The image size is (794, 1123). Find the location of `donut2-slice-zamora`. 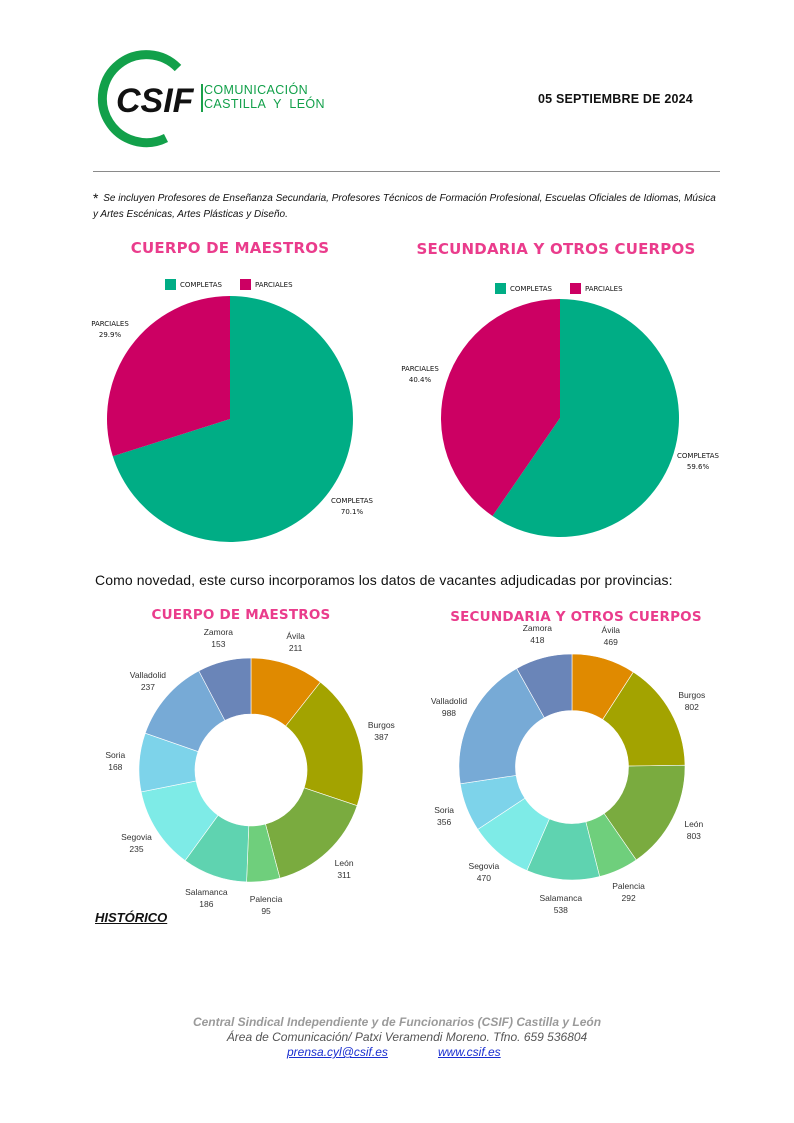

donut2-slice-zamora is located at coordinates (544, 686).